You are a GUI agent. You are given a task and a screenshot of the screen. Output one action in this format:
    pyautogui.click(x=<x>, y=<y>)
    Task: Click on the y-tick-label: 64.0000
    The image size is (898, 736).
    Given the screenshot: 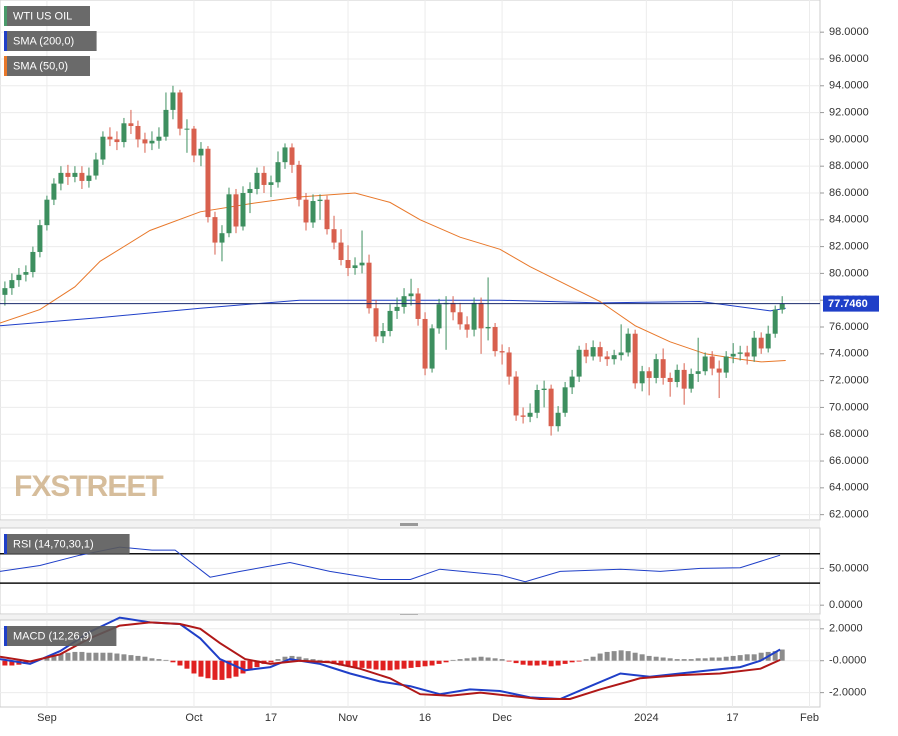 What is the action you would take?
    pyautogui.click(x=849, y=488)
    